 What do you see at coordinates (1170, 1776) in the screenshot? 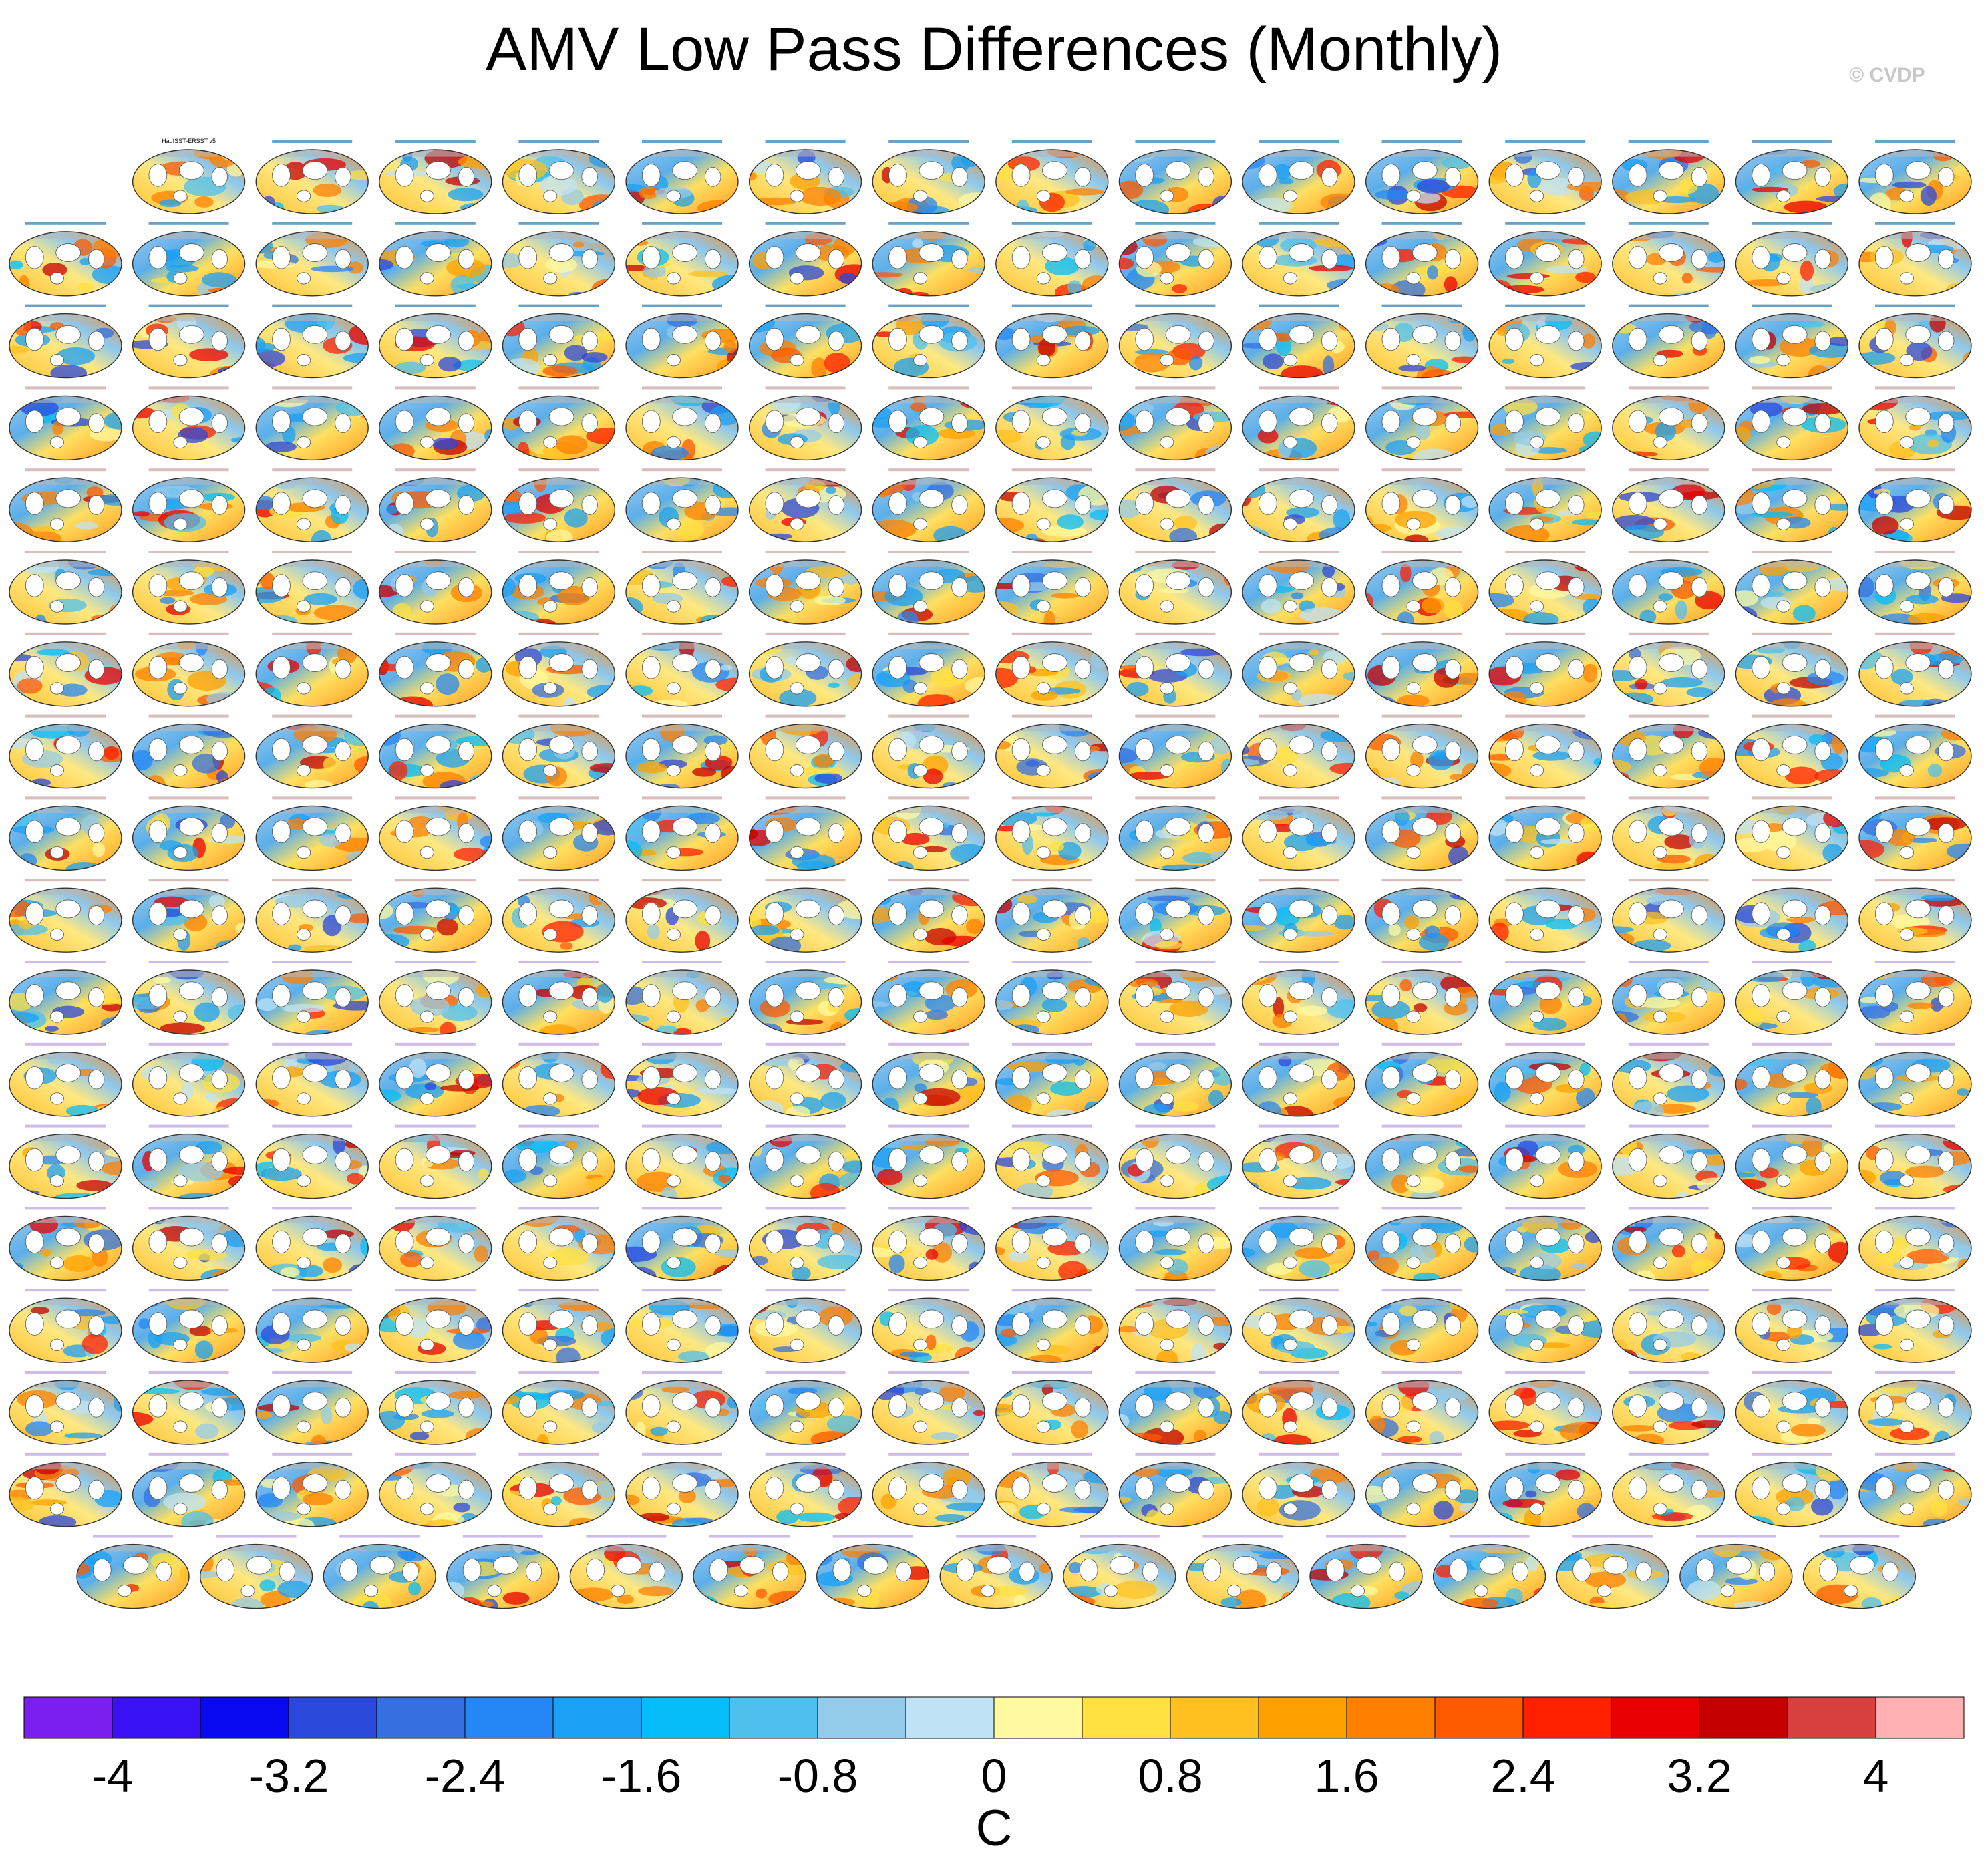
I see `colorbar-tick-label: 0.8` at bounding box center [1170, 1776].